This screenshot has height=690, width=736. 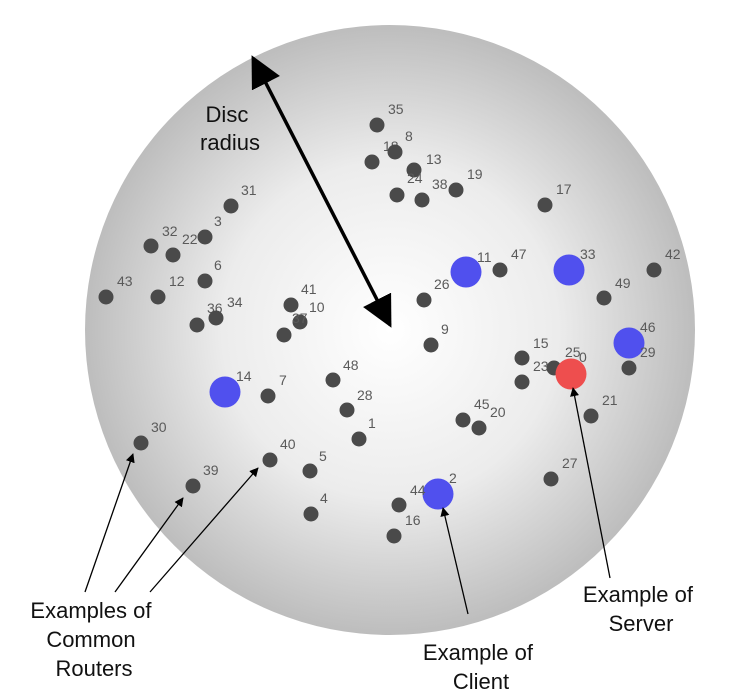 I want to click on node-39: 39, so click(x=202, y=478).